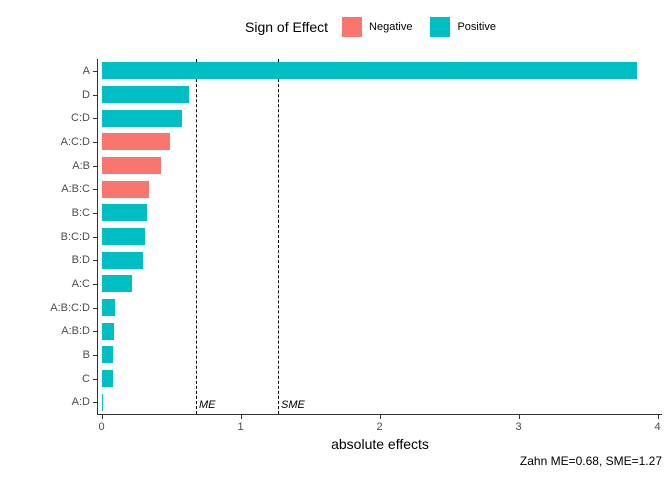 This screenshot has height=480, width=672. I want to click on legend-swatch-positive, so click(440, 27).